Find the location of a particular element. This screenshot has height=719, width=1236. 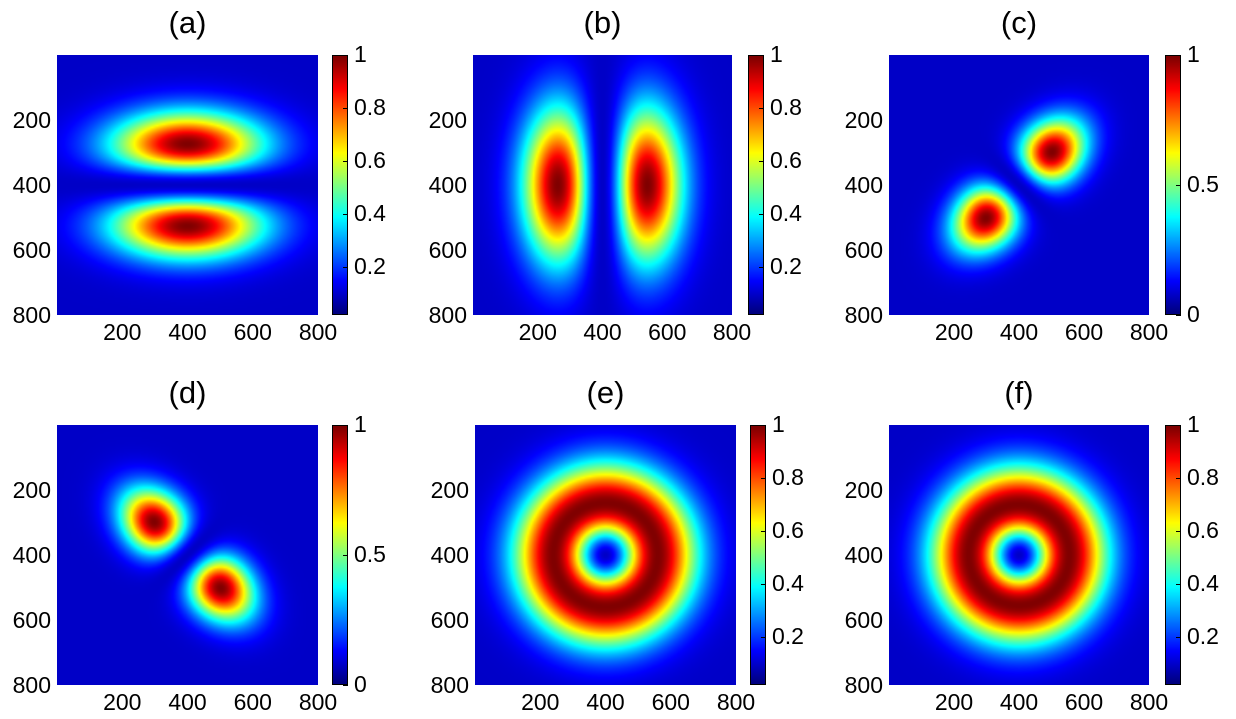

panel-title: (c) is located at coordinates (1019, 22).